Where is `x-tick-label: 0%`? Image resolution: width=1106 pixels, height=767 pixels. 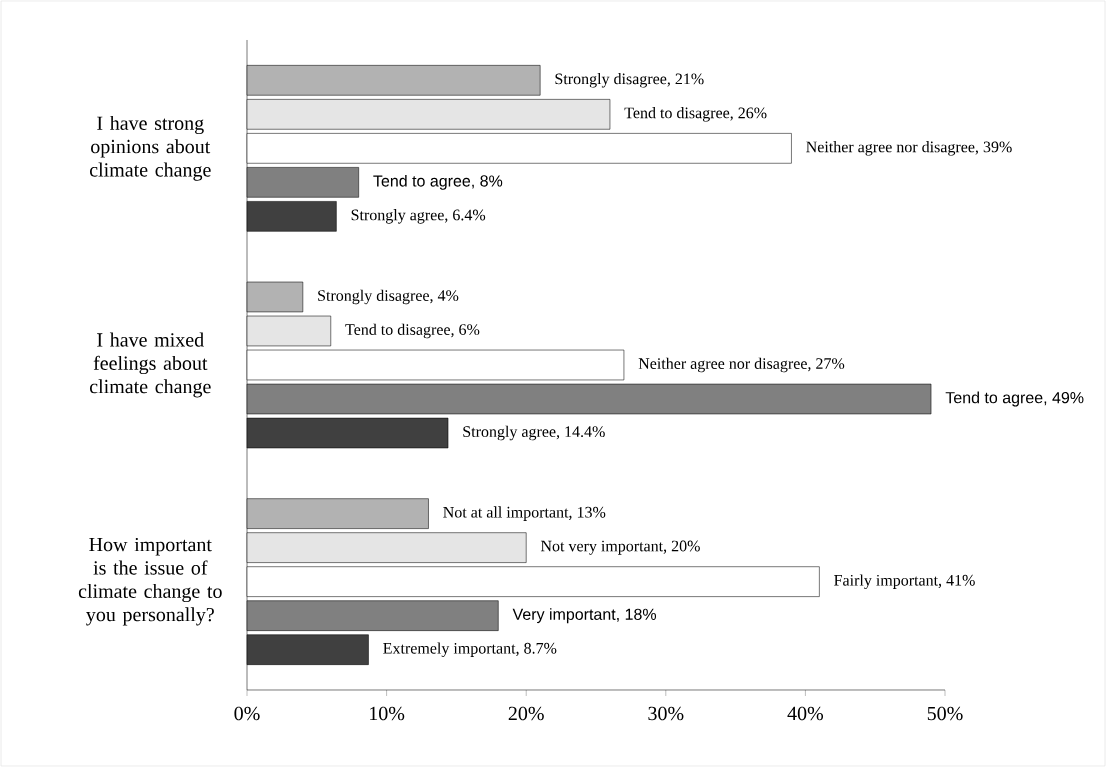
x-tick-label: 0% is located at coordinates (247, 713).